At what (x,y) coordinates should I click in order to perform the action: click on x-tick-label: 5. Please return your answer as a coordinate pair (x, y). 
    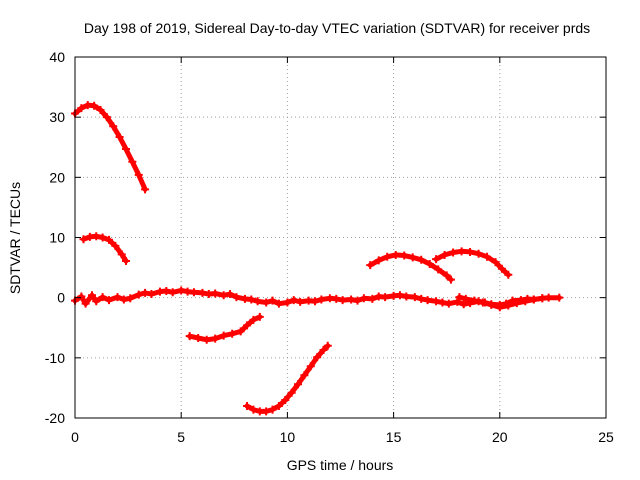
    Looking at the image, I should click on (181, 437).